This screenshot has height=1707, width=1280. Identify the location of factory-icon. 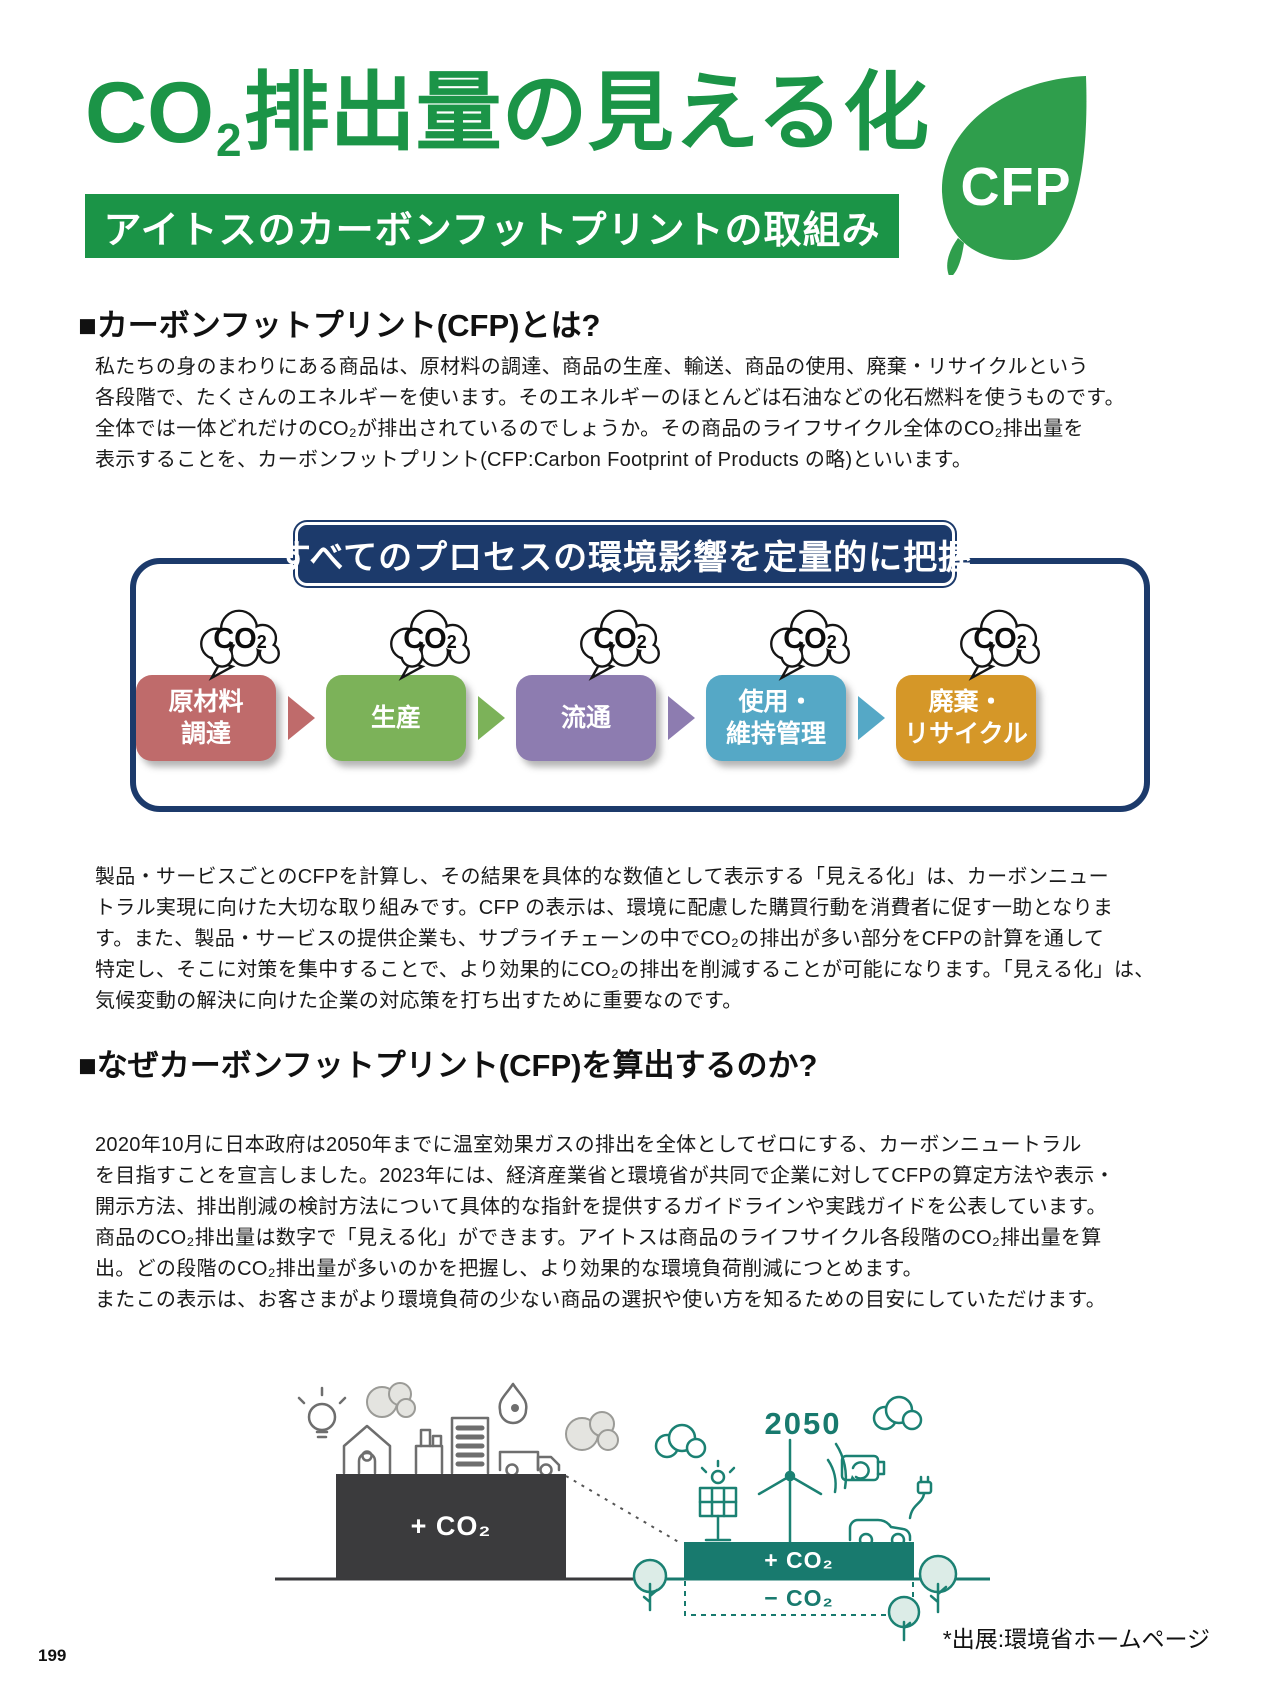
(429, 1451).